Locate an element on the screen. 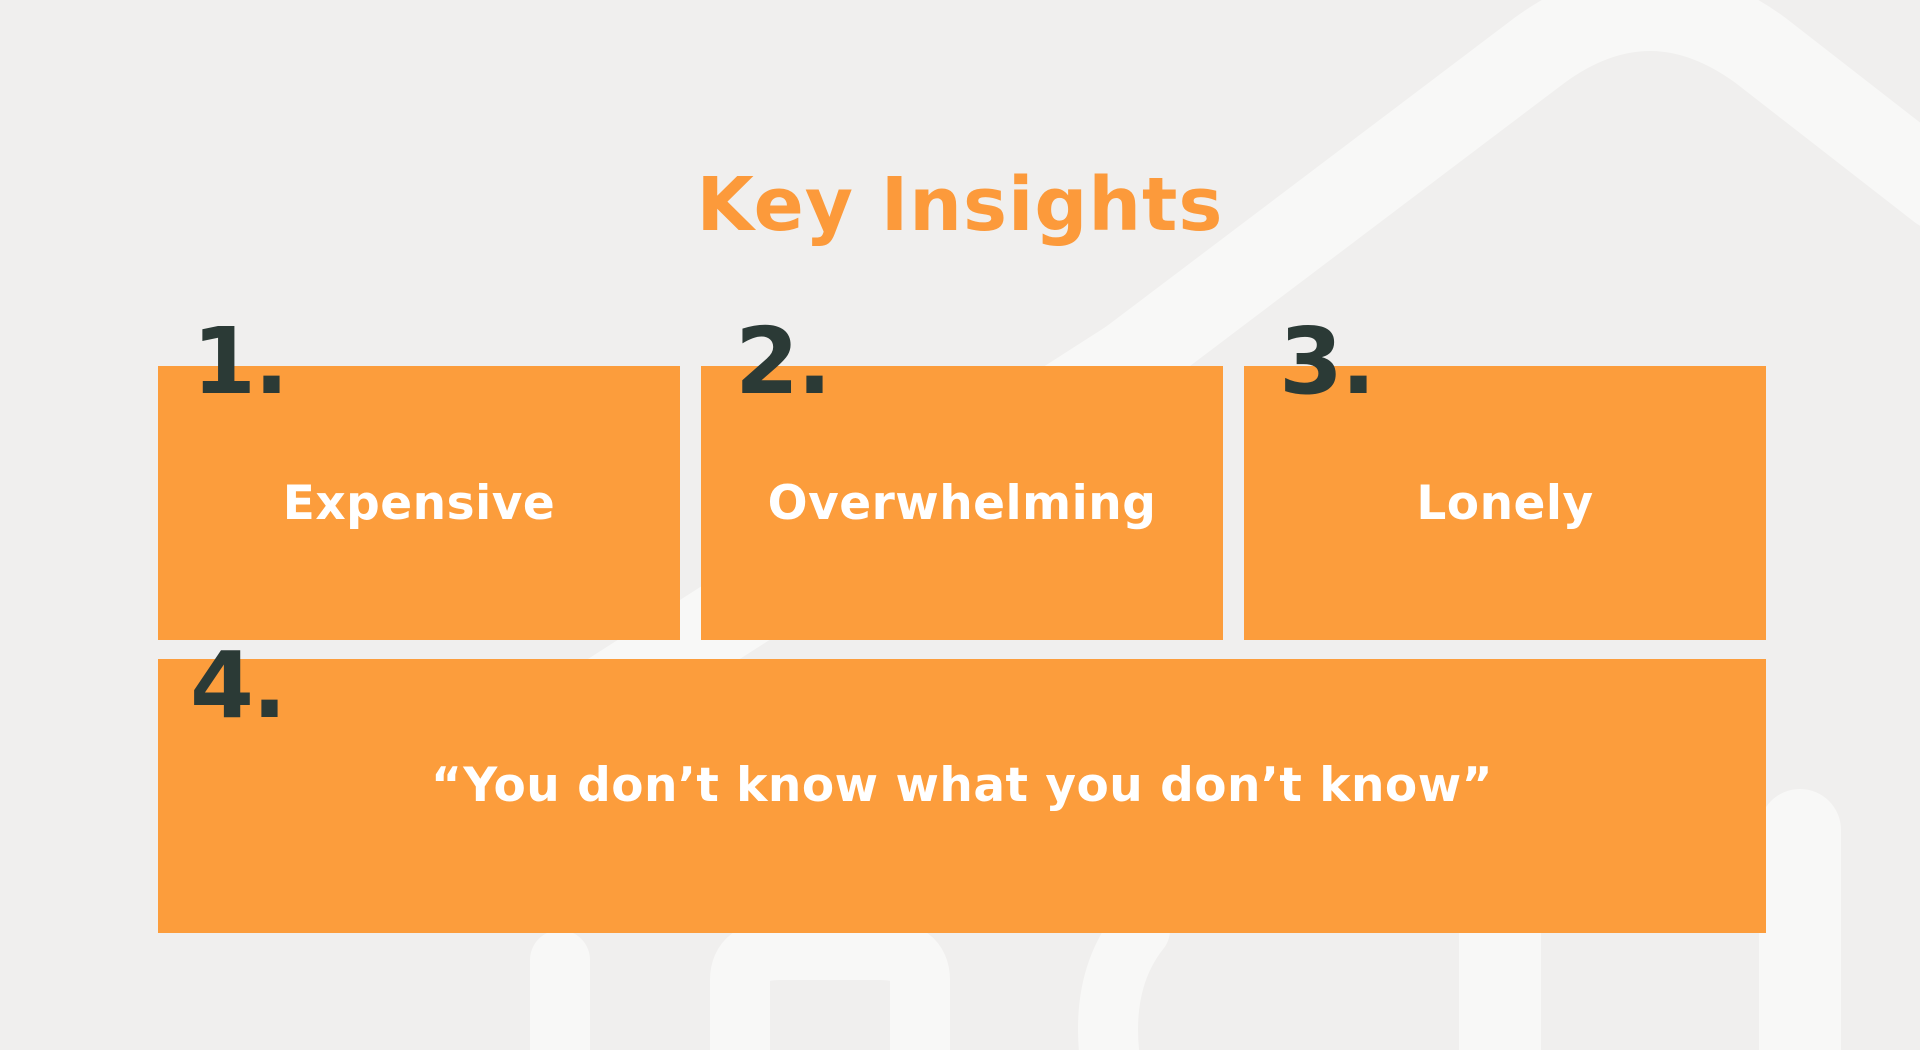 This screenshot has width=1920, height=1050. insight-label-3: Lonely is located at coordinates (1505, 503).